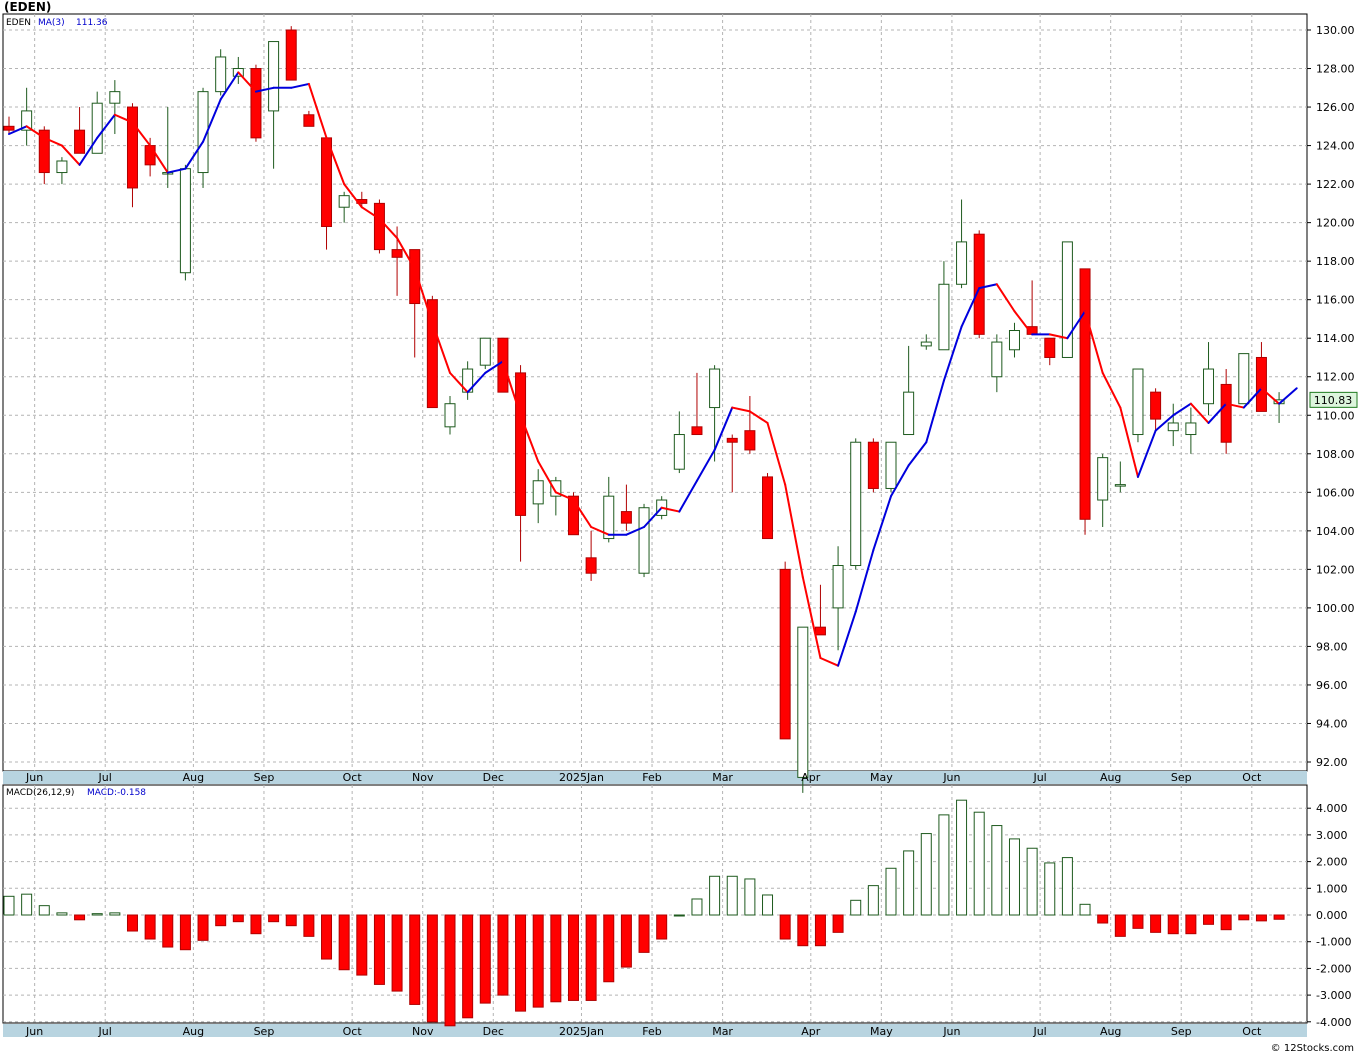 Image resolution: width=1360 pixels, height=1060 pixels. Describe the element at coordinates (1335, 415) in the screenshot. I see `price-y-tick-label: 110.00` at that location.